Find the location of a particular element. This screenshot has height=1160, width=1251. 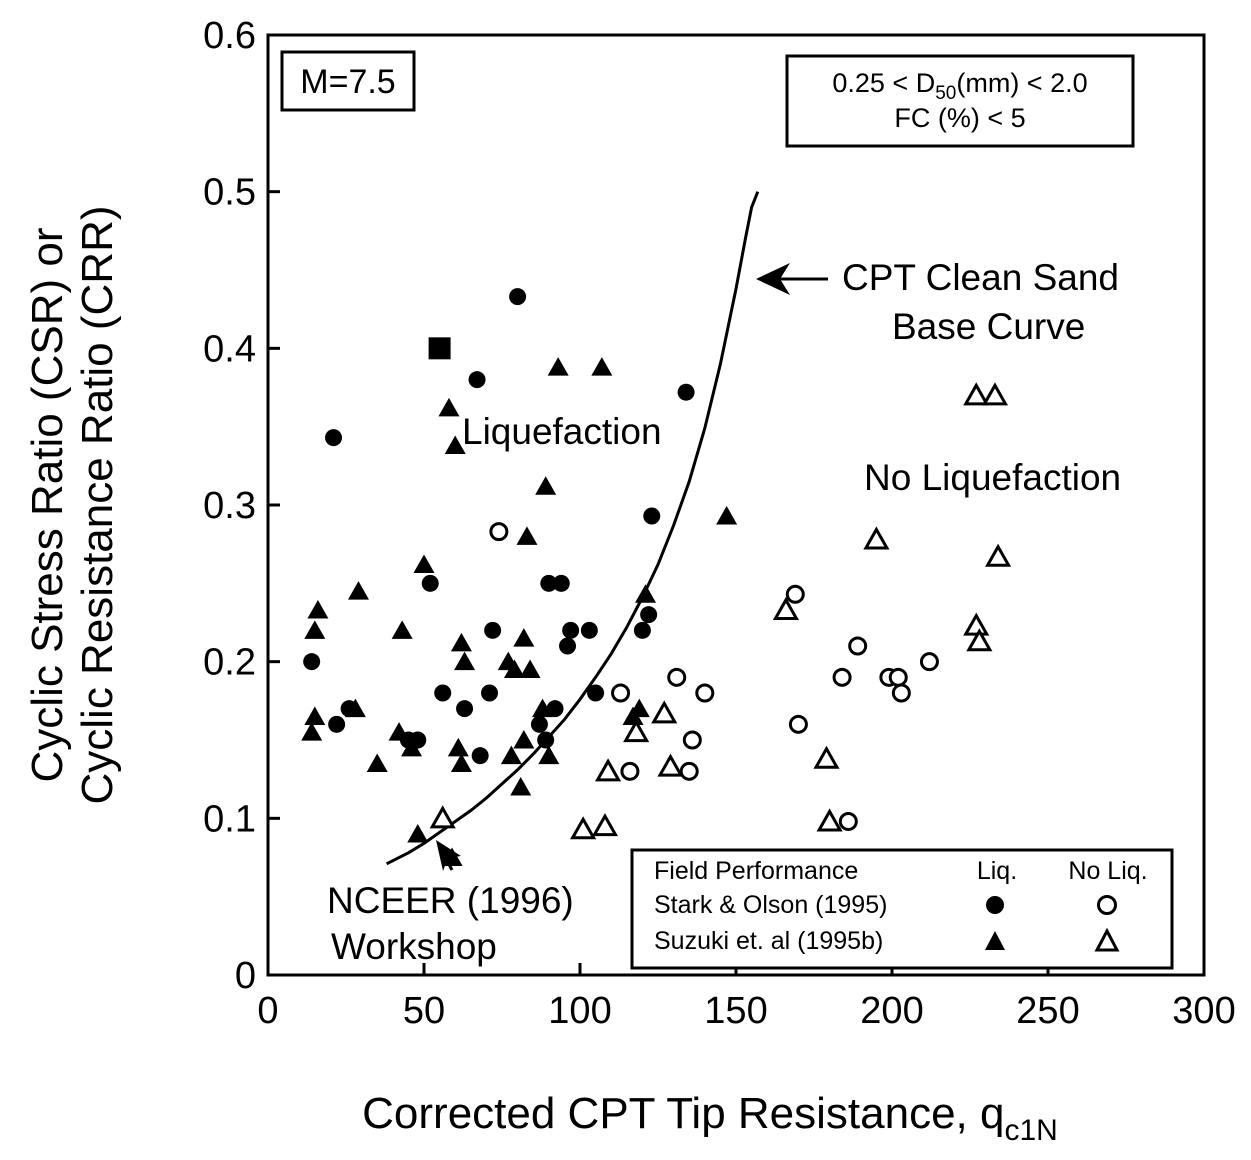

x-axis-title: Corrected CPT Tip Resistance, qc1N is located at coordinates (710, 1118).